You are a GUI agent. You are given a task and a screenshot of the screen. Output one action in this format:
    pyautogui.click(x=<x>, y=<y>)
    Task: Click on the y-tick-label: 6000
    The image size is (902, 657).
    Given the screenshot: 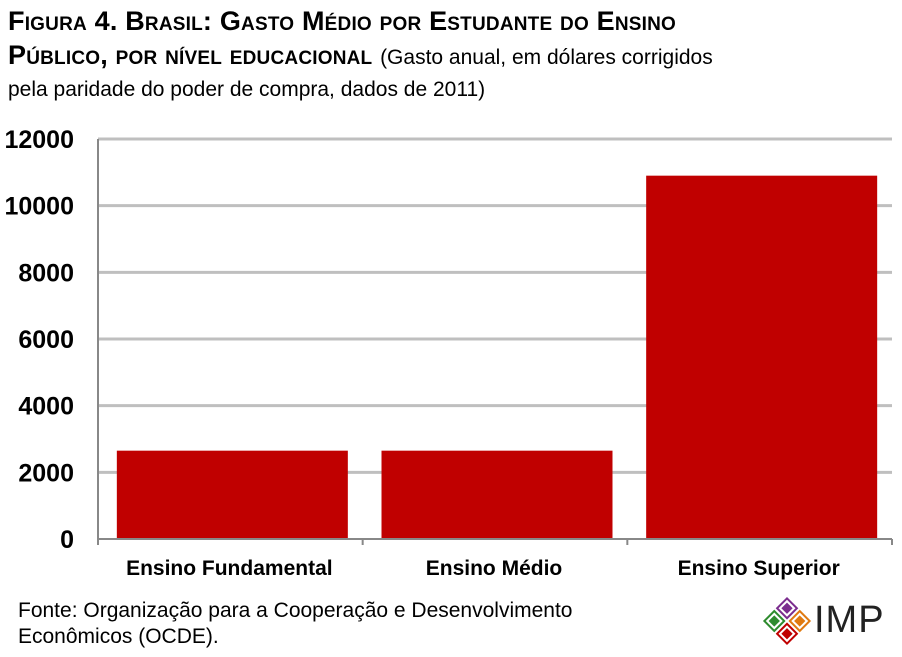 What is the action you would take?
    pyautogui.click(x=46, y=340)
    